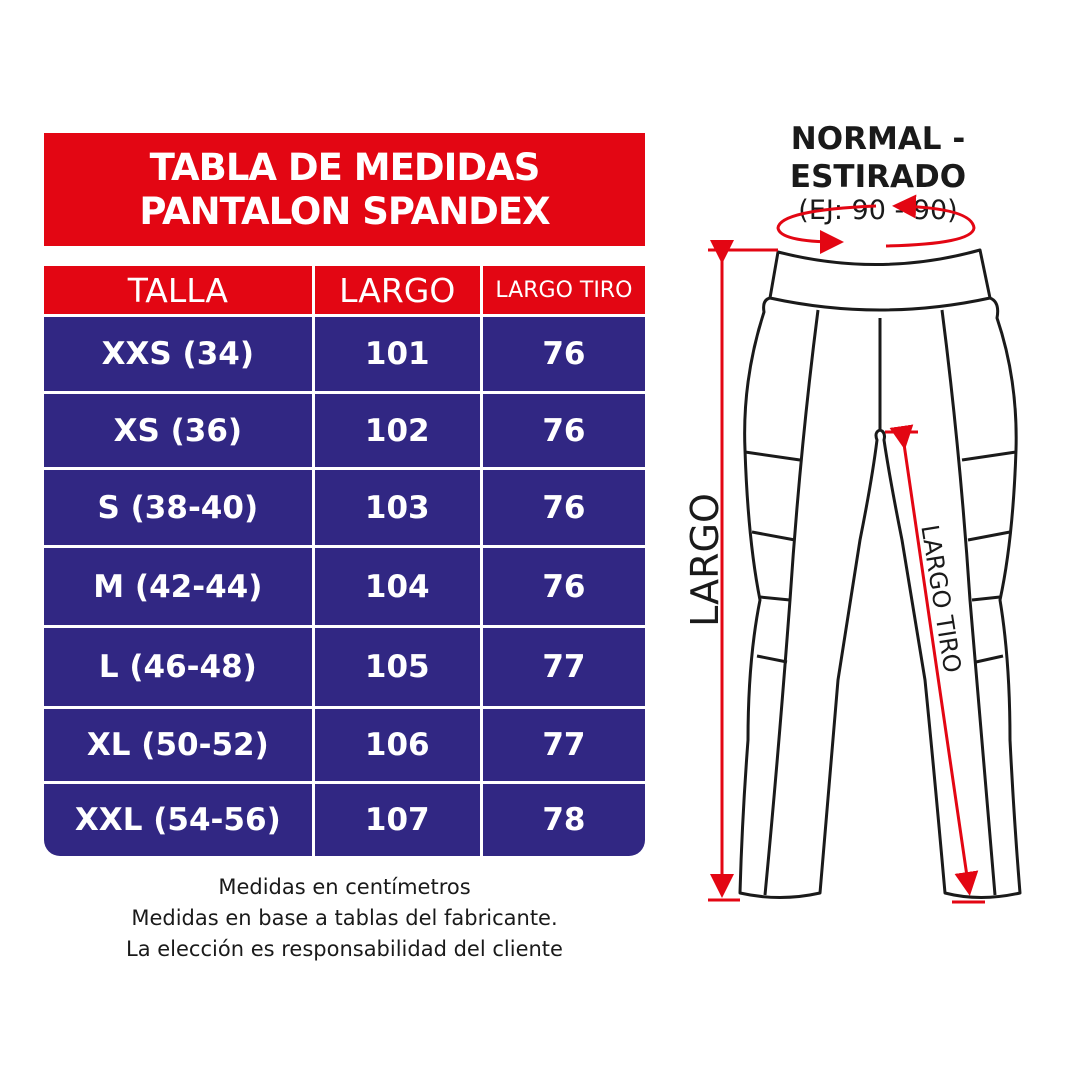 The width and height of the screenshot is (1080, 1080). Describe the element at coordinates (397, 290) in the screenshot. I see `header-largo: LARGO` at that location.